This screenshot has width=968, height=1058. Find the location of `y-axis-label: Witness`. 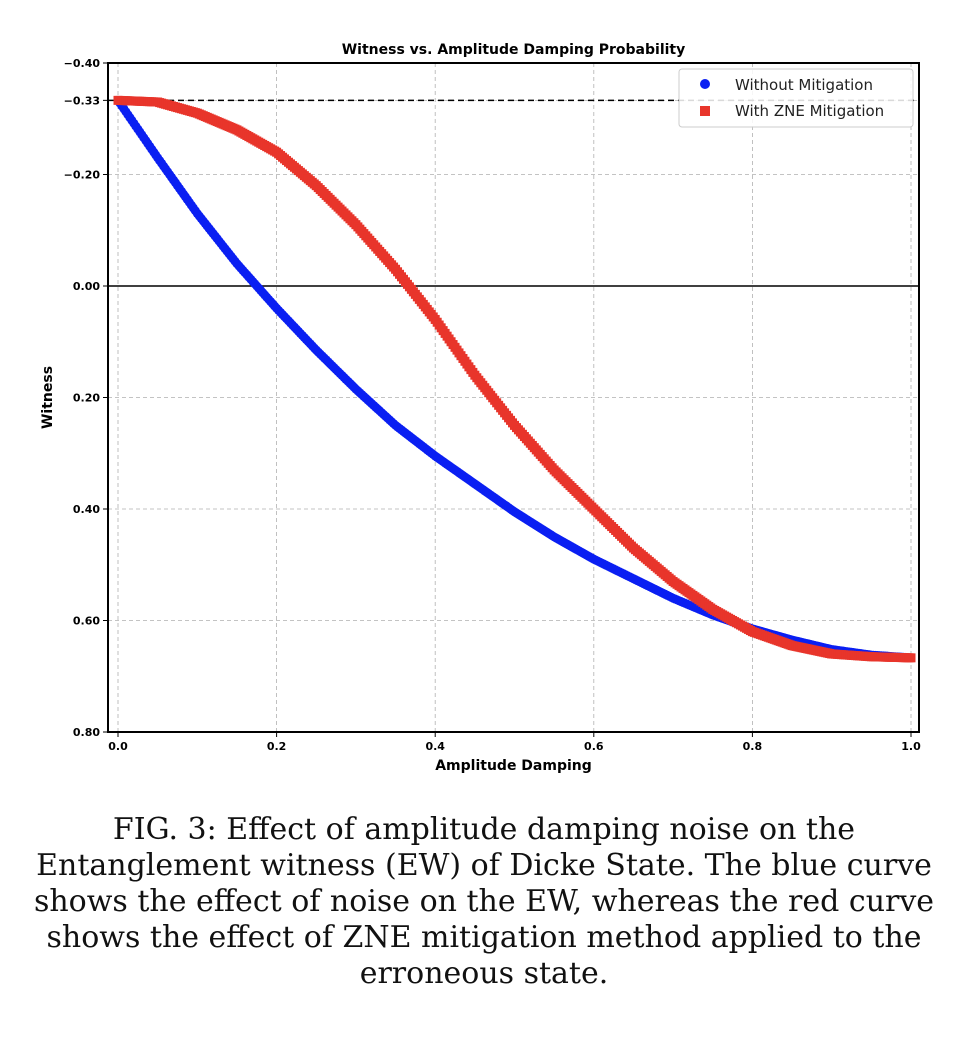

y-axis-label: Witness is located at coordinates (48, 397).